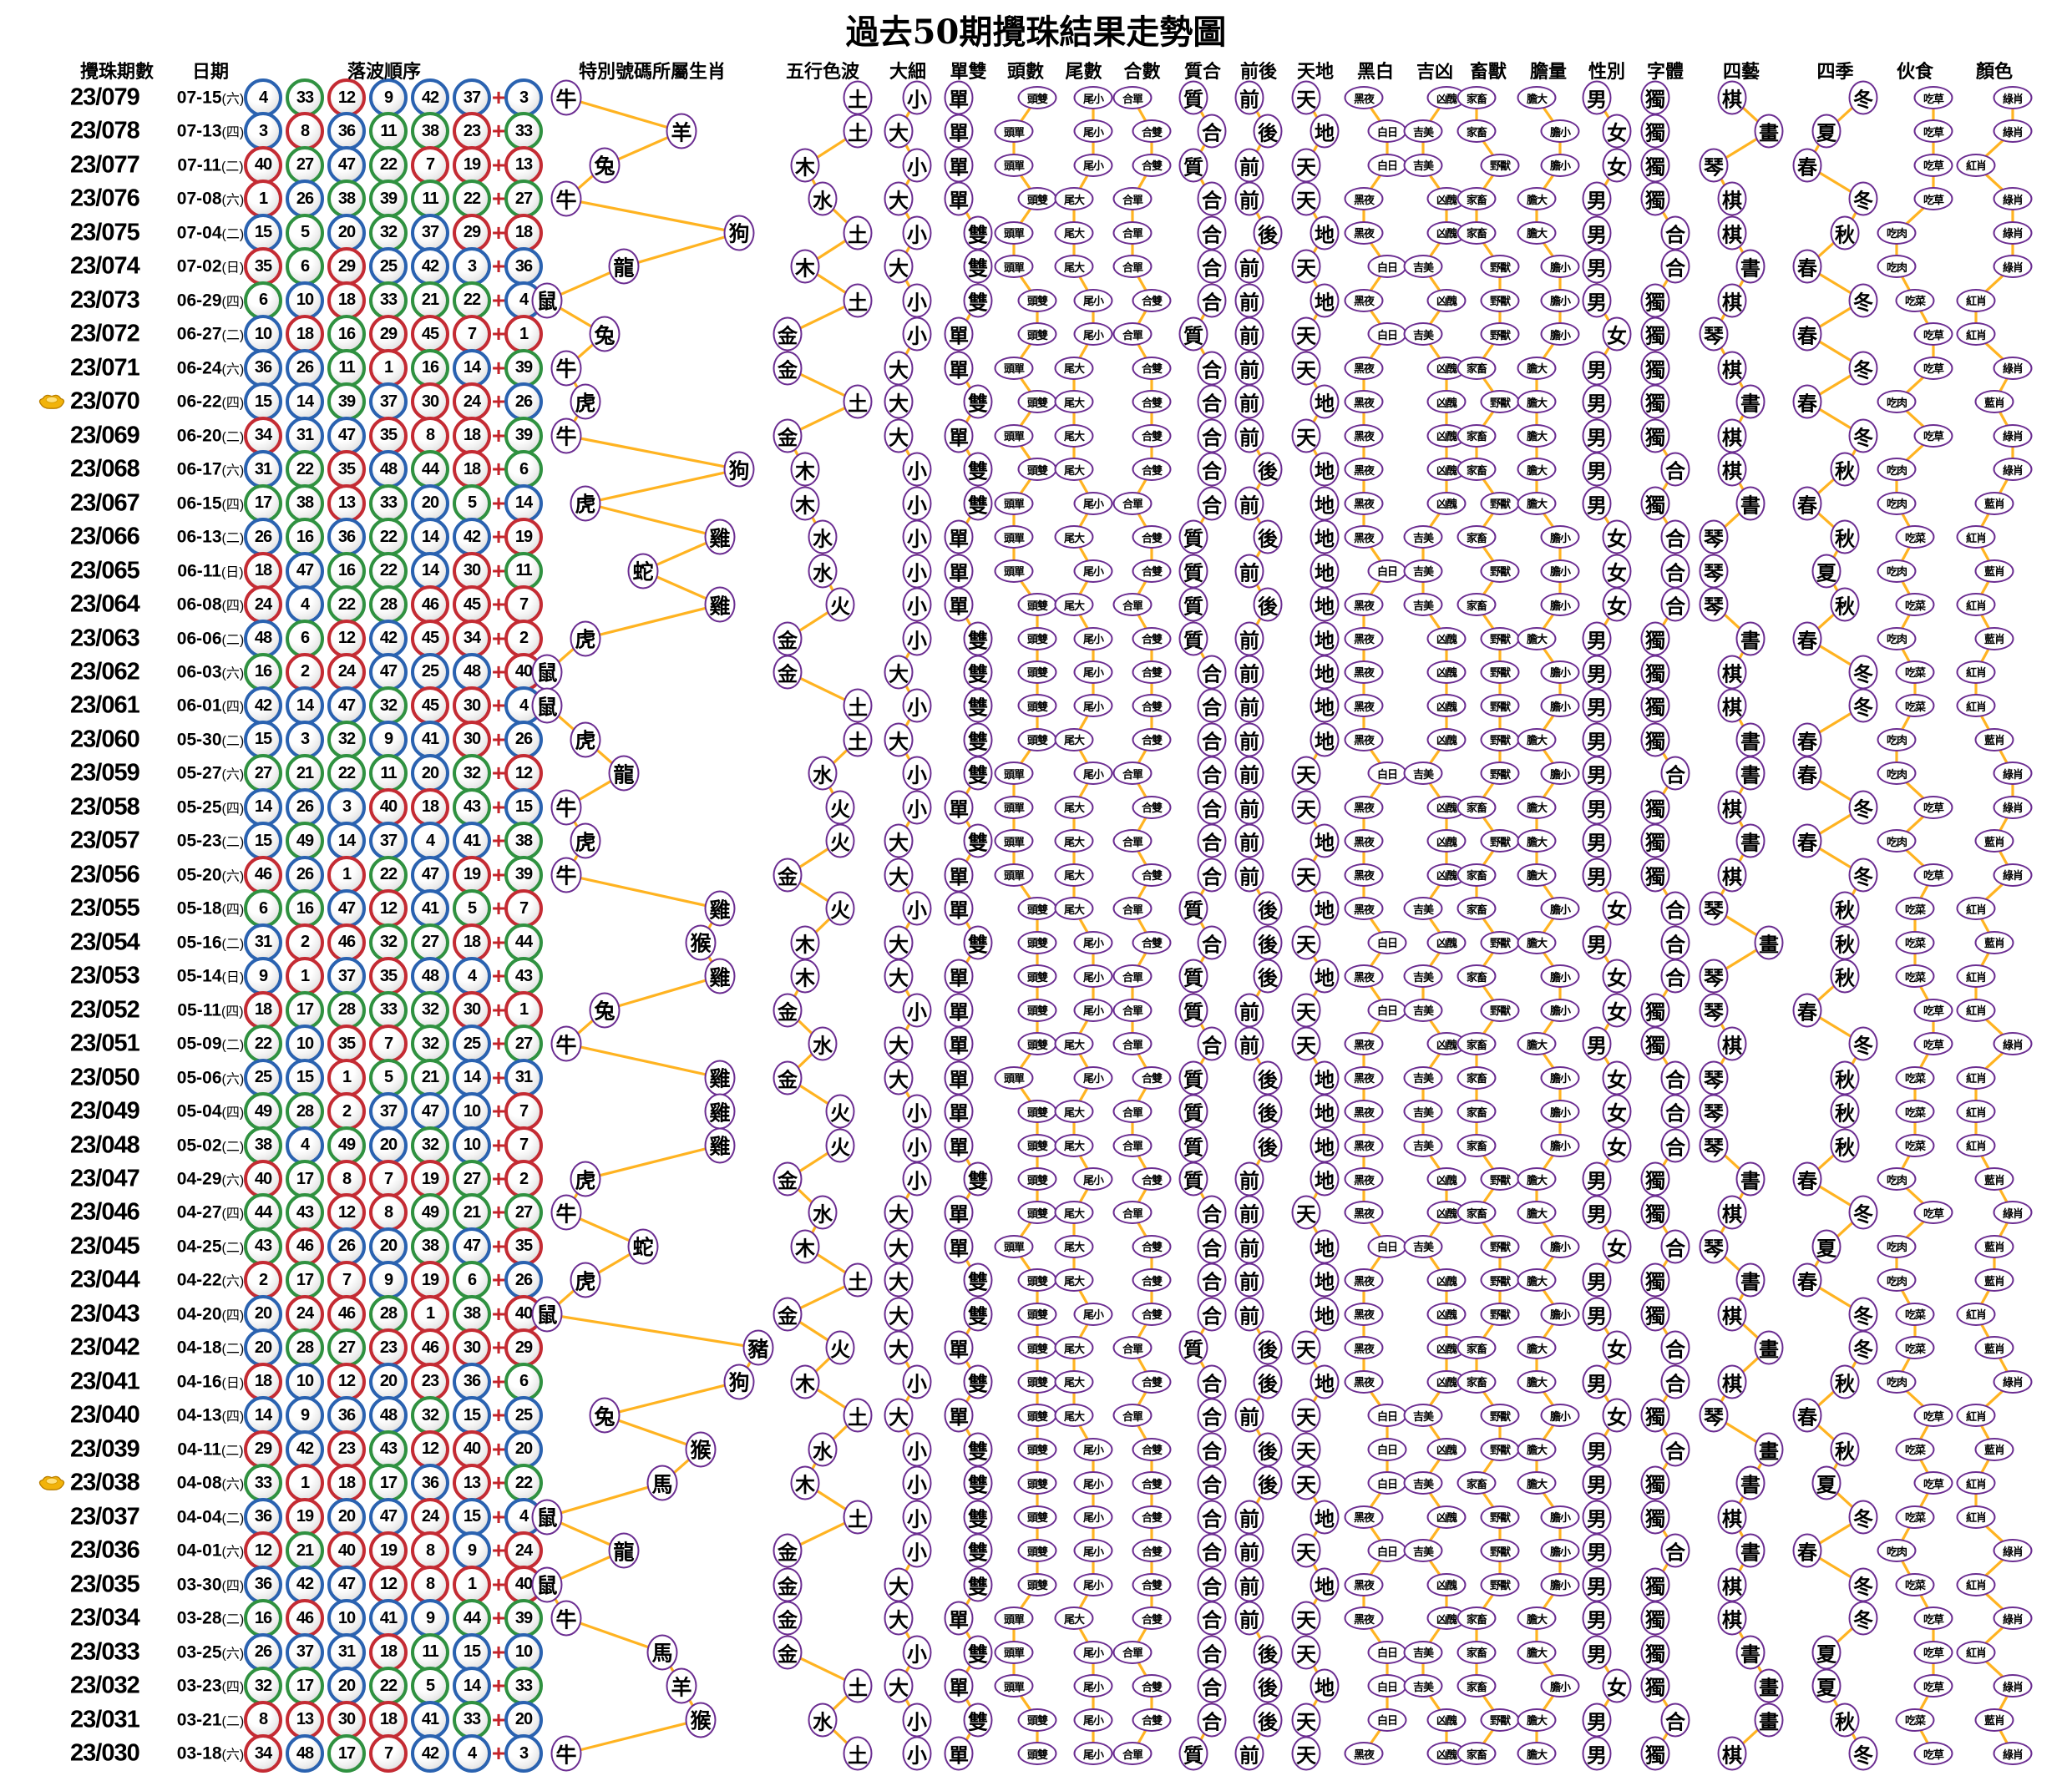  I want to click on trend-cell-danshuang: 單, so click(959, 1212).